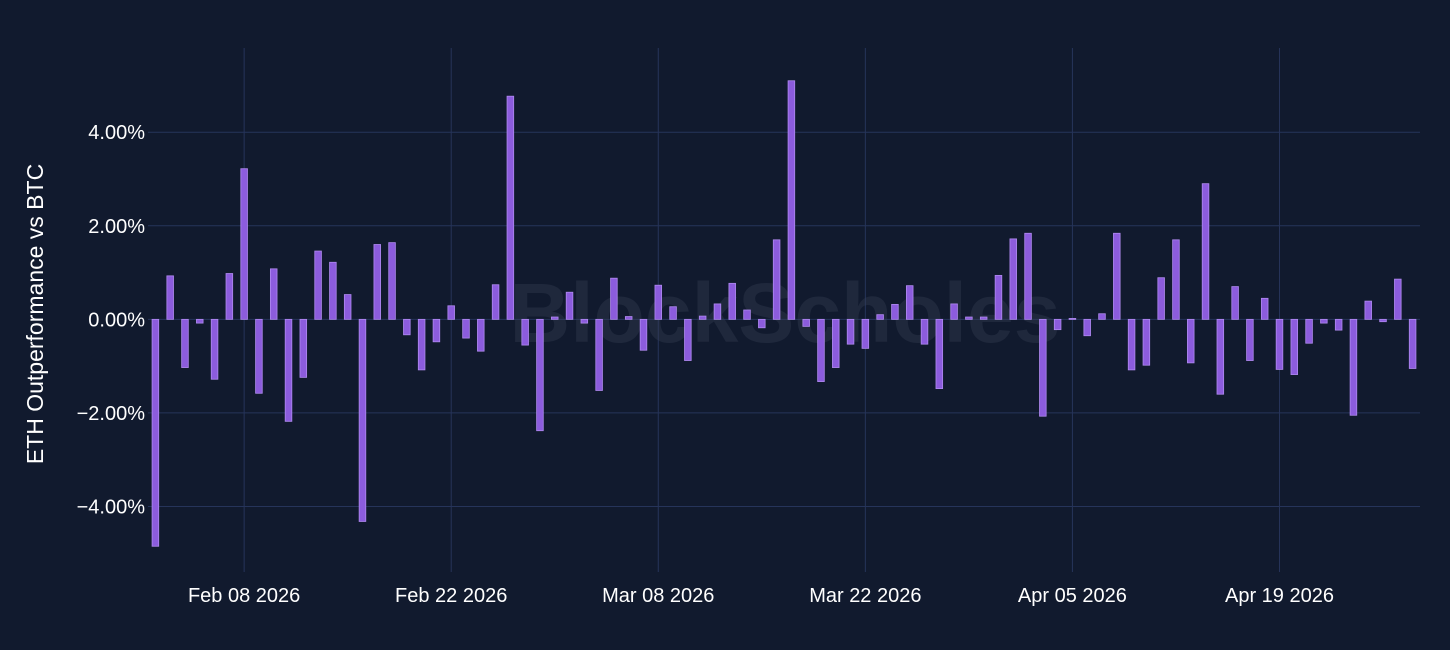 This screenshot has height=650, width=1450. What do you see at coordinates (111, 508) in the screenshot?
I see `y-tick-label: −4.00%` at bounding box center [111, 508].